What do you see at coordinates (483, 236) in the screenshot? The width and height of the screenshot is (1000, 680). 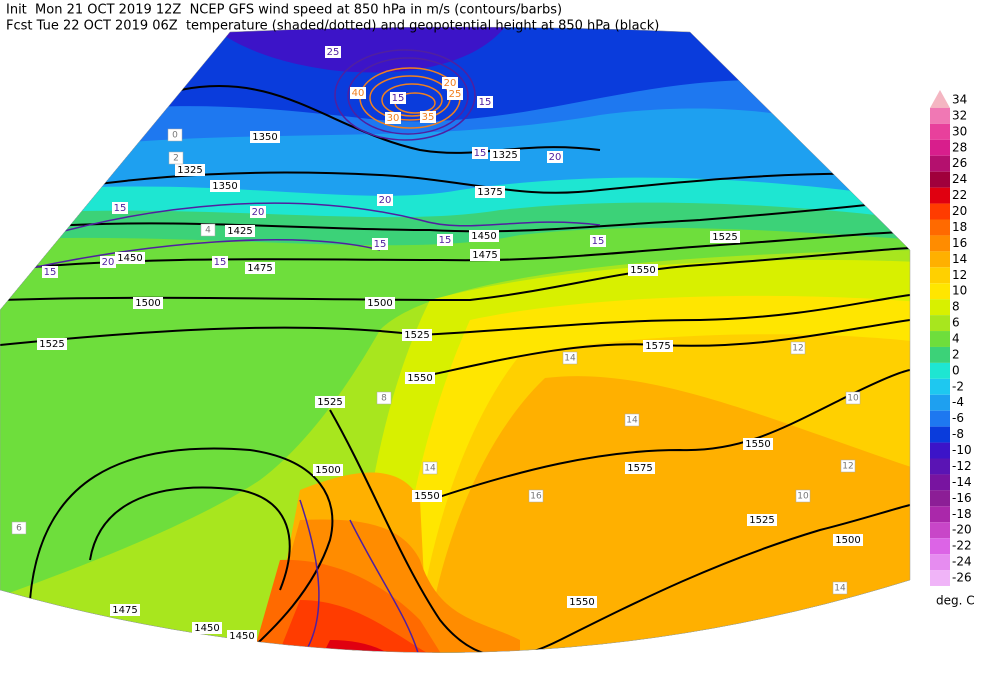 I see `height-label: 1450` at bounding box center [483, 236].